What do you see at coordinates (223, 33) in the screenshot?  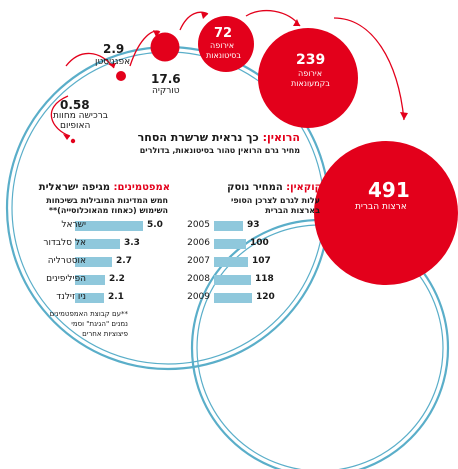 I see `heroin-value-72: 72` at bounding box center [223, 33].